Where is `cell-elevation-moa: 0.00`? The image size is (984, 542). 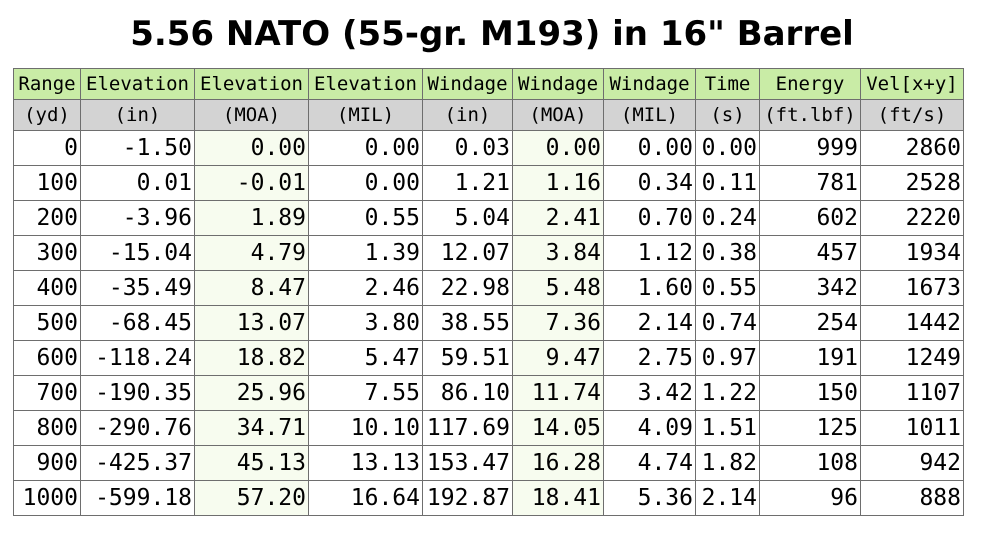 cell-elevation-moa: 0.00 is located at coordinates (251, 148).